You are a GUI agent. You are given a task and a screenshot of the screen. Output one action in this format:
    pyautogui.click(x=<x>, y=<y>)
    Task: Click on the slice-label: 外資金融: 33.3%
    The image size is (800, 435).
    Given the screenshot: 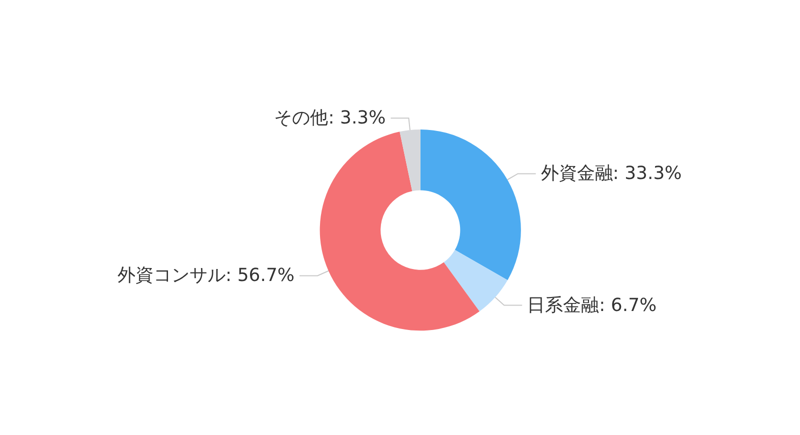 What is the action you would take?
    pyautogui.click(x=611, y=173)
    